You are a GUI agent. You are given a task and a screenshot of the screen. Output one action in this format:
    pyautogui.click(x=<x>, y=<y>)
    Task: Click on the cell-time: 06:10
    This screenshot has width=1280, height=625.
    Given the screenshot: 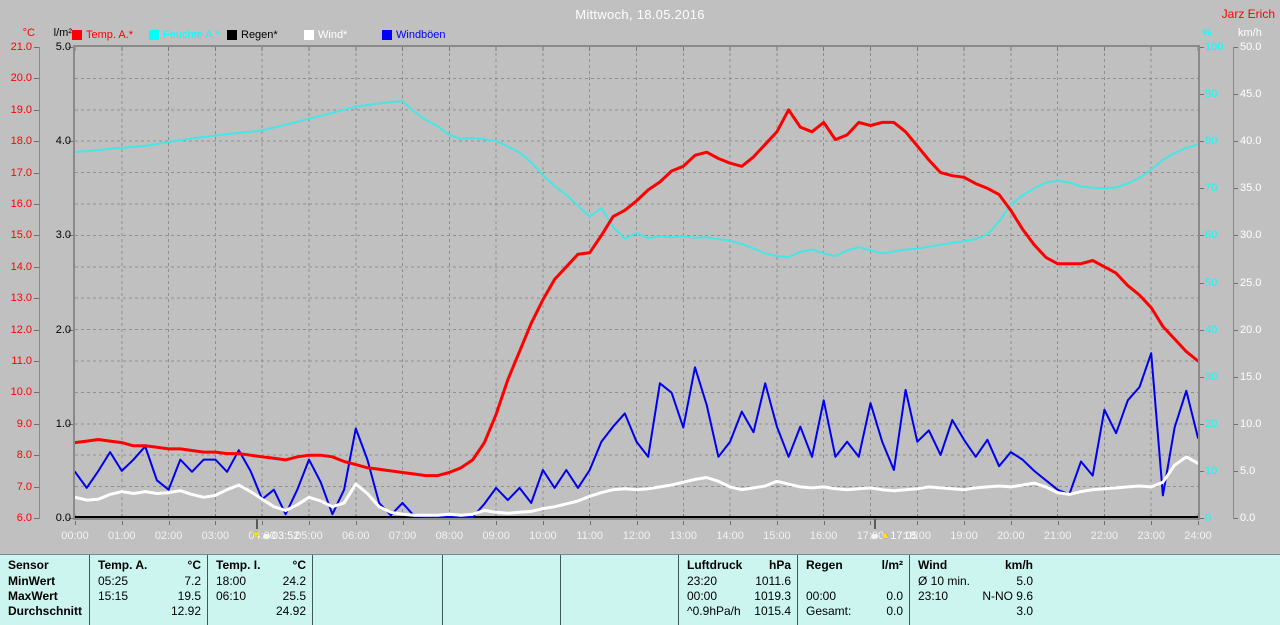 What is the action you would take?
    pyautogui.click(x=231, y=596)
    